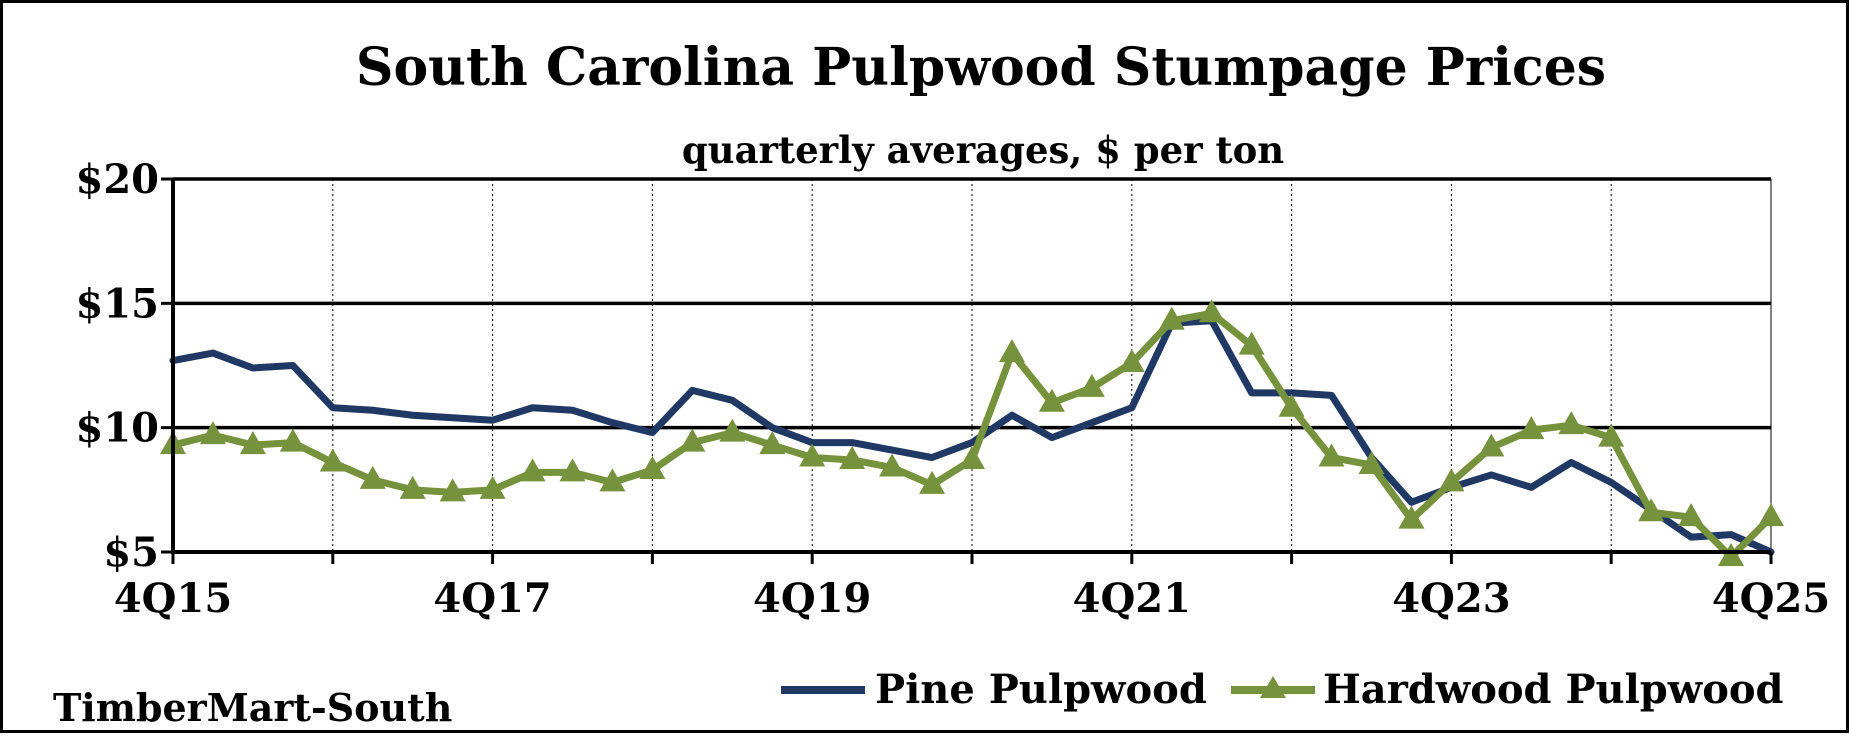 The width and height of the screenshot is (1849, 736). What do you see at coordinates (118, 179) in the screenshot?
I see `y-tick-label: $20` at bounding box center [118, 179].